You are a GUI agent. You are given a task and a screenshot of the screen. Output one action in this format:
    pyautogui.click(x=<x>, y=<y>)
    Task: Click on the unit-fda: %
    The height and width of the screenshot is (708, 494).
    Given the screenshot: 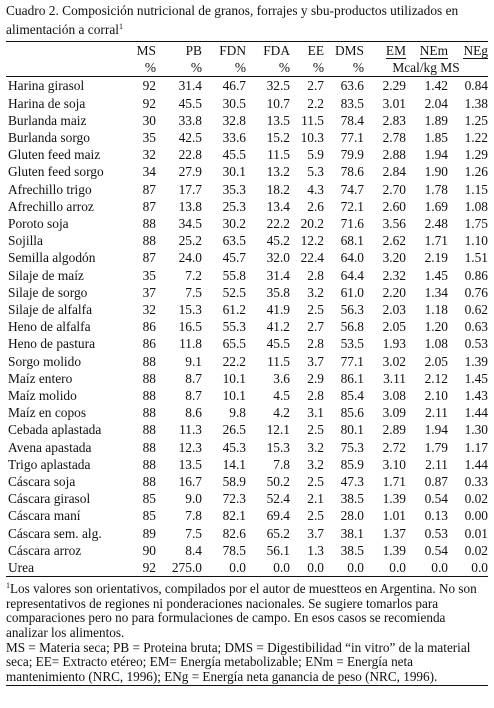 What is the action you would take?
    pyautogui.click(x=268, y=68)
    